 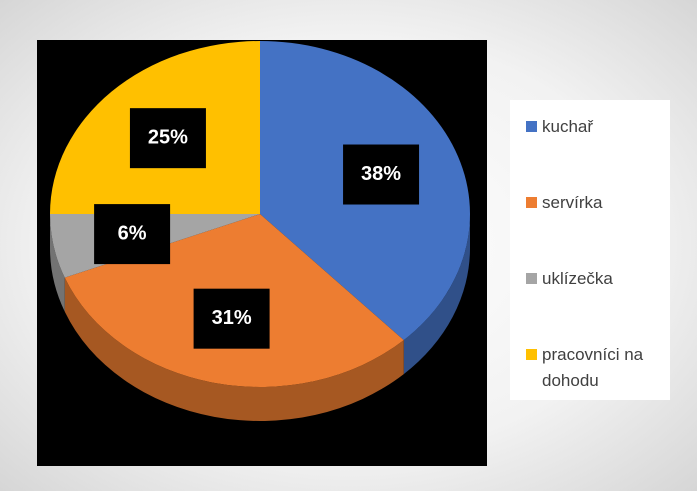 I want to click on legend-label: uklízečka, so click(x=577, y=278).